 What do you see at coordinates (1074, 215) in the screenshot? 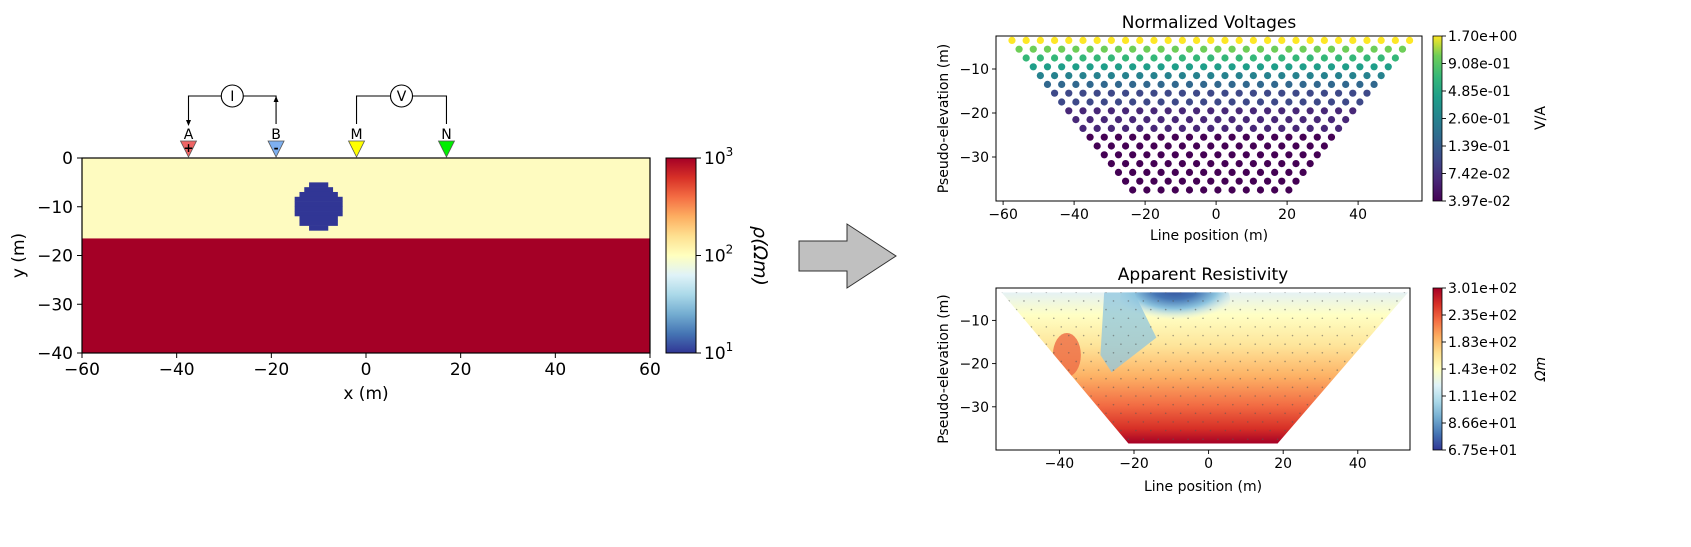
I see `voltage-x-tick-label: −40` at bounding box center [1074, 215].